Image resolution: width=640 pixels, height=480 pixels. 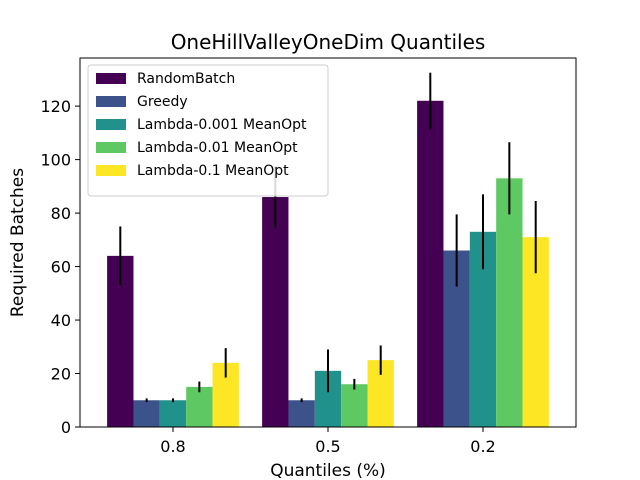 I want to click on legend-label-4: Lambda-0.01 MeanOpt, so click(x=217, y=148).